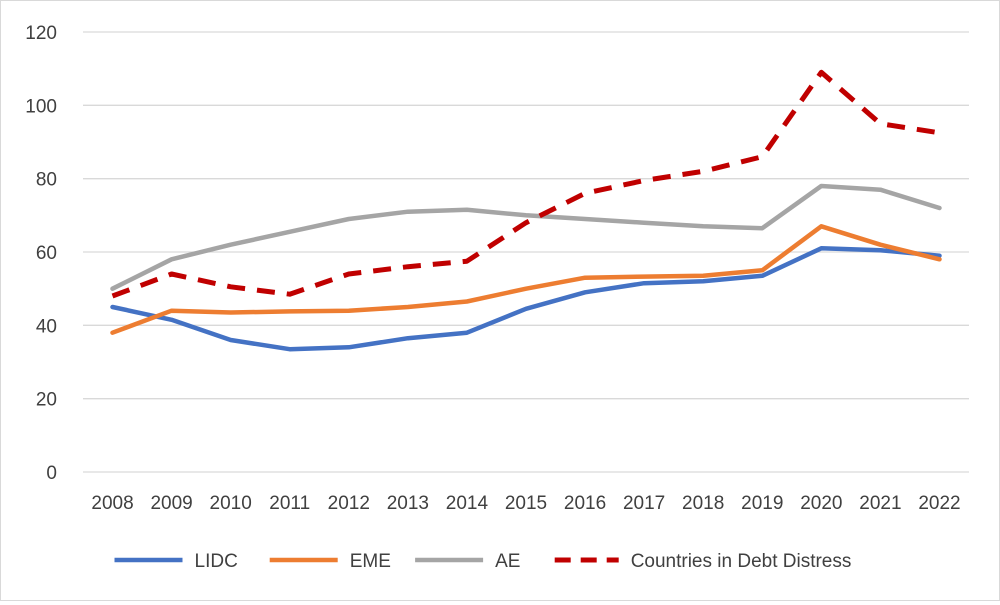 This screenshot has width=1000, height=605. I want to click on x-tick-label: 2014, so click(467, 503).